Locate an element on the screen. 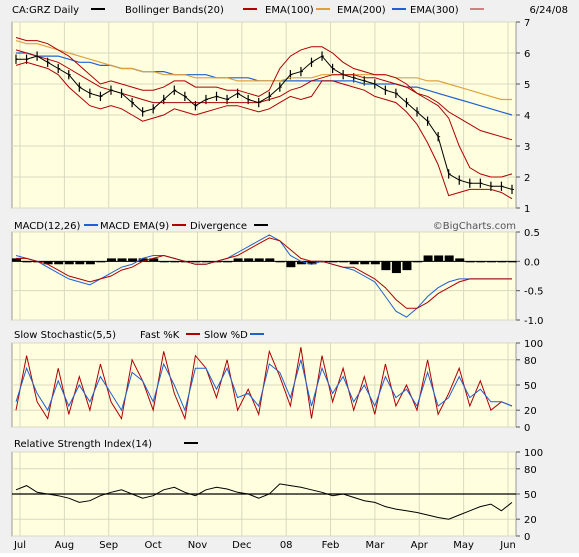 Image resolution: width=579 pixels, height=557 pixels. bb-legend-label: Bollinger Bands(20) is located at coordinates (174, 10).